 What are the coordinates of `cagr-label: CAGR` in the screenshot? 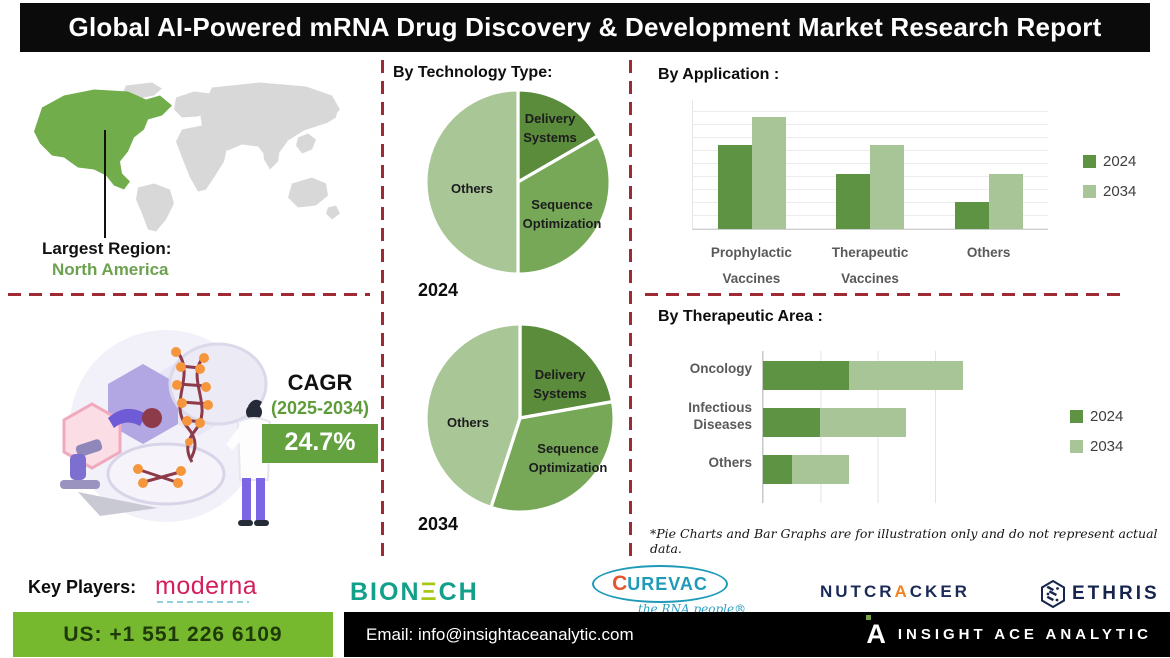 It's located at (320, 382).